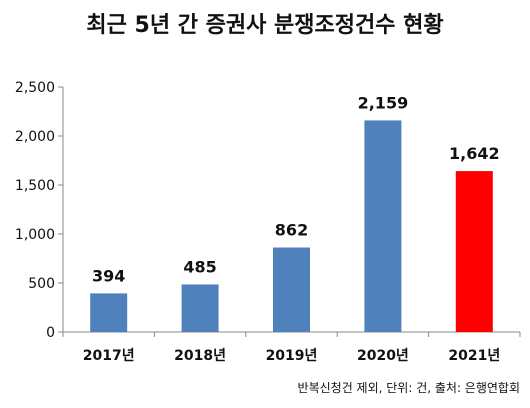 The height and width of the screenshot is (408, 530). What do you see at coordinates (200, 308) in the screenshot?
I see `bar-2018년` at bounding box center [200, 308].